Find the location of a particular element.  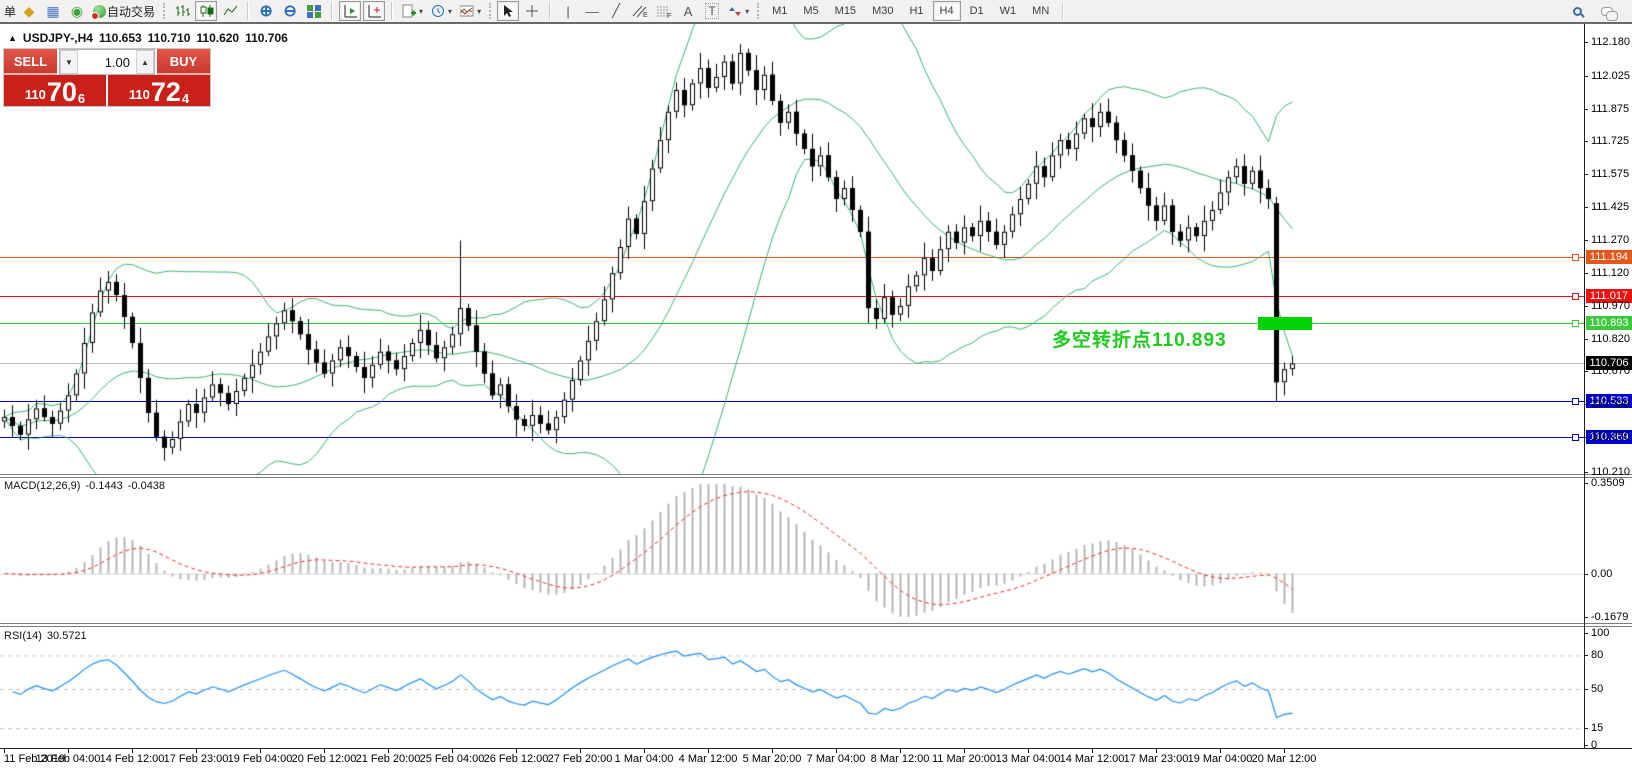

cursor-button is located at coordinates (508, 11).